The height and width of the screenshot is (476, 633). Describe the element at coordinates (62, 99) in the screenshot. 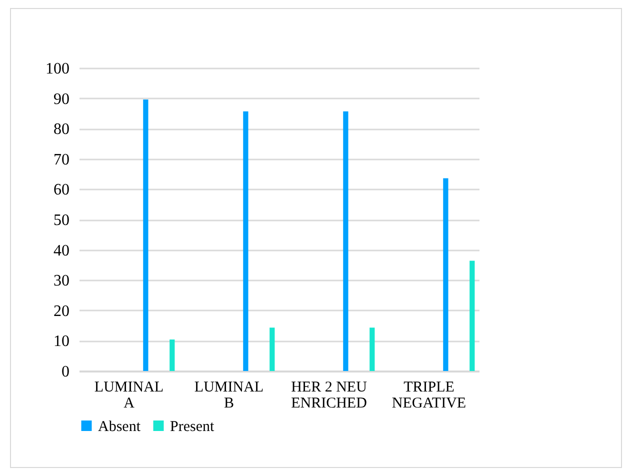

I see `y-tick-label: 90` at that location.